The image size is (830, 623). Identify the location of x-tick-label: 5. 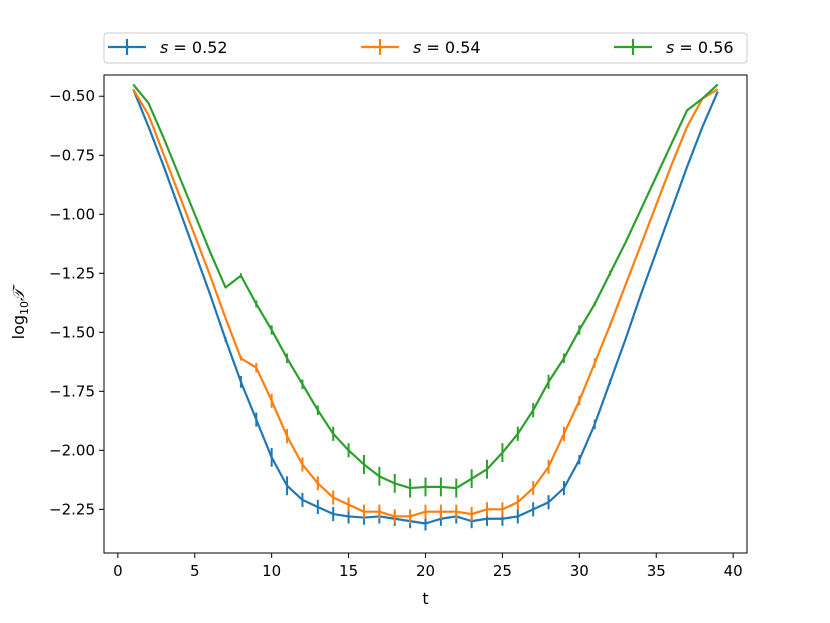
(195, 571).